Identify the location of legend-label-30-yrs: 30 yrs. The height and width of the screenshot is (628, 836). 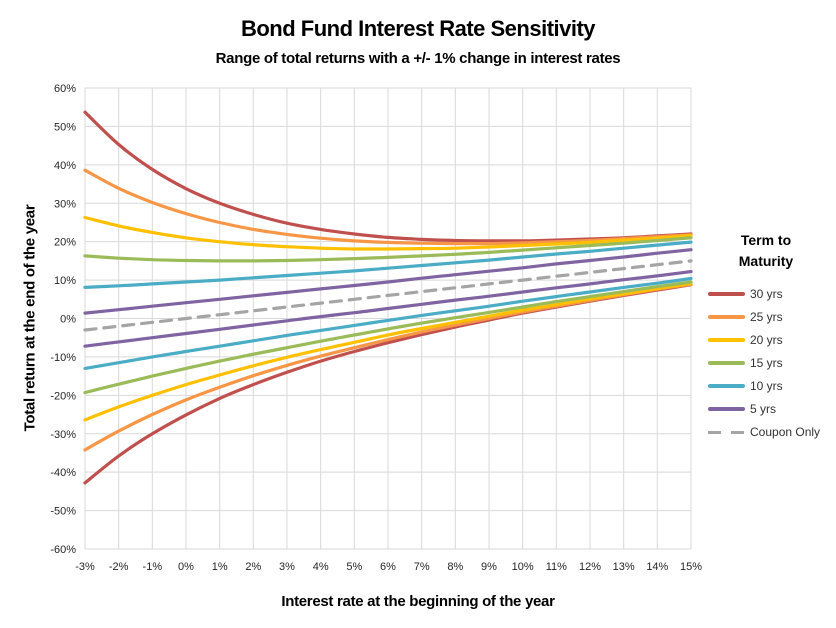
(766, 294).